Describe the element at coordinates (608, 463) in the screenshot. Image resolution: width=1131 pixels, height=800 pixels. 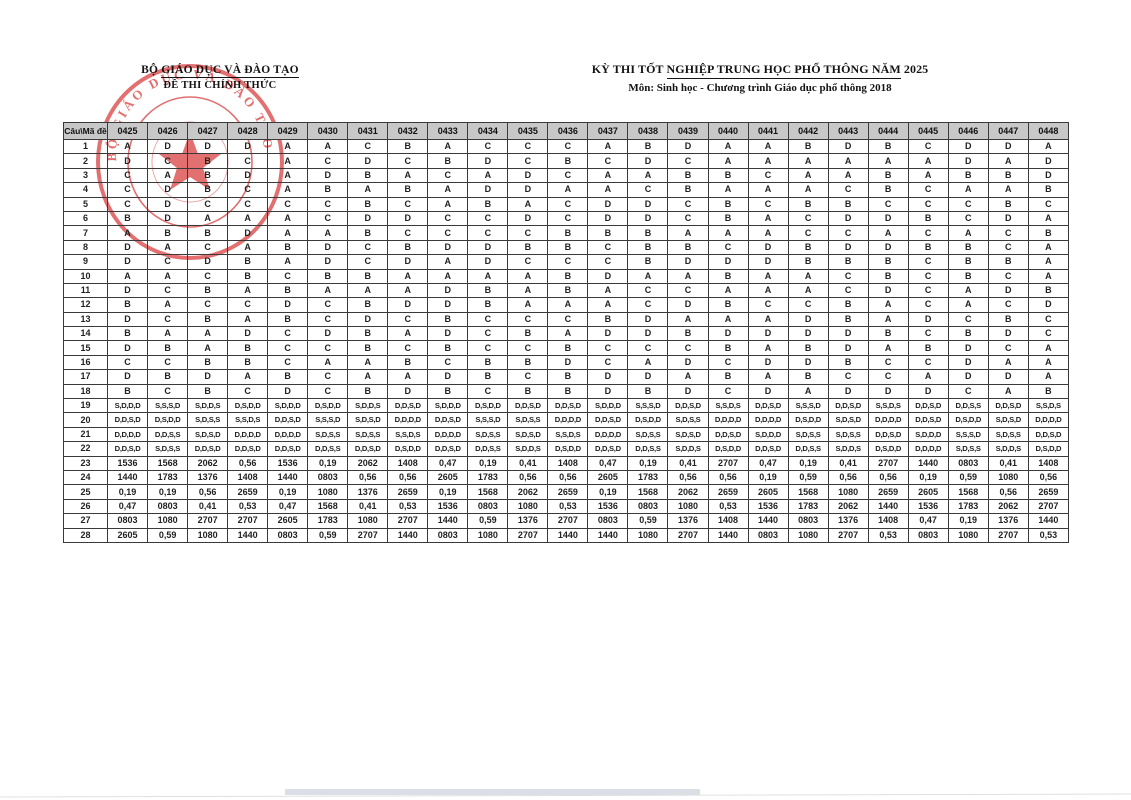
I see `answer-cell: 0,47` at that location.